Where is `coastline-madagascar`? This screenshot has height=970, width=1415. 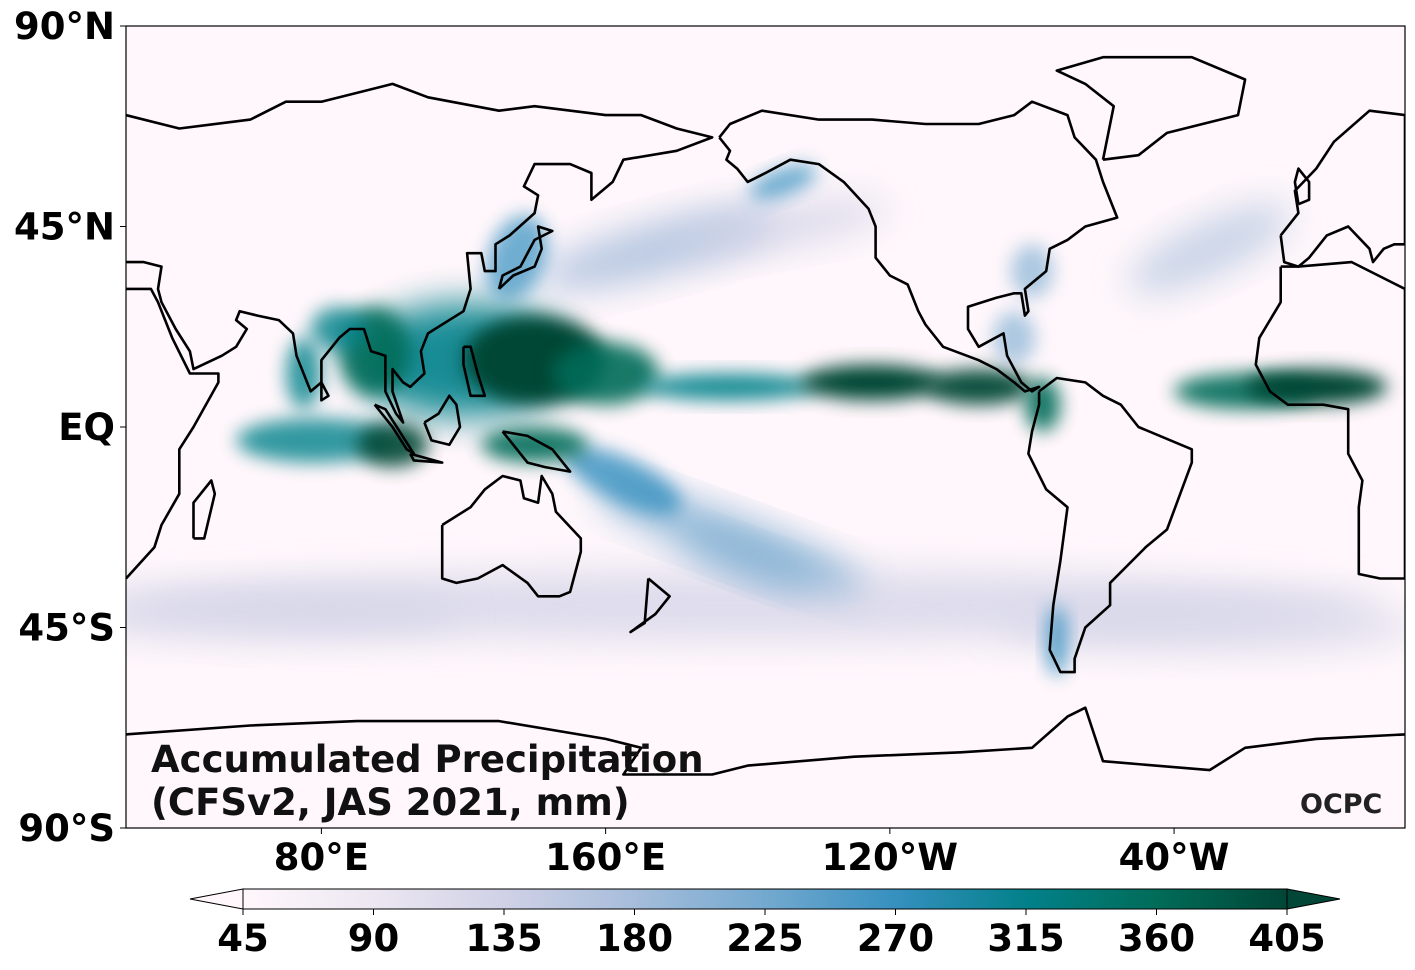 coastline-madagascar is located at coordinates (204, 509).